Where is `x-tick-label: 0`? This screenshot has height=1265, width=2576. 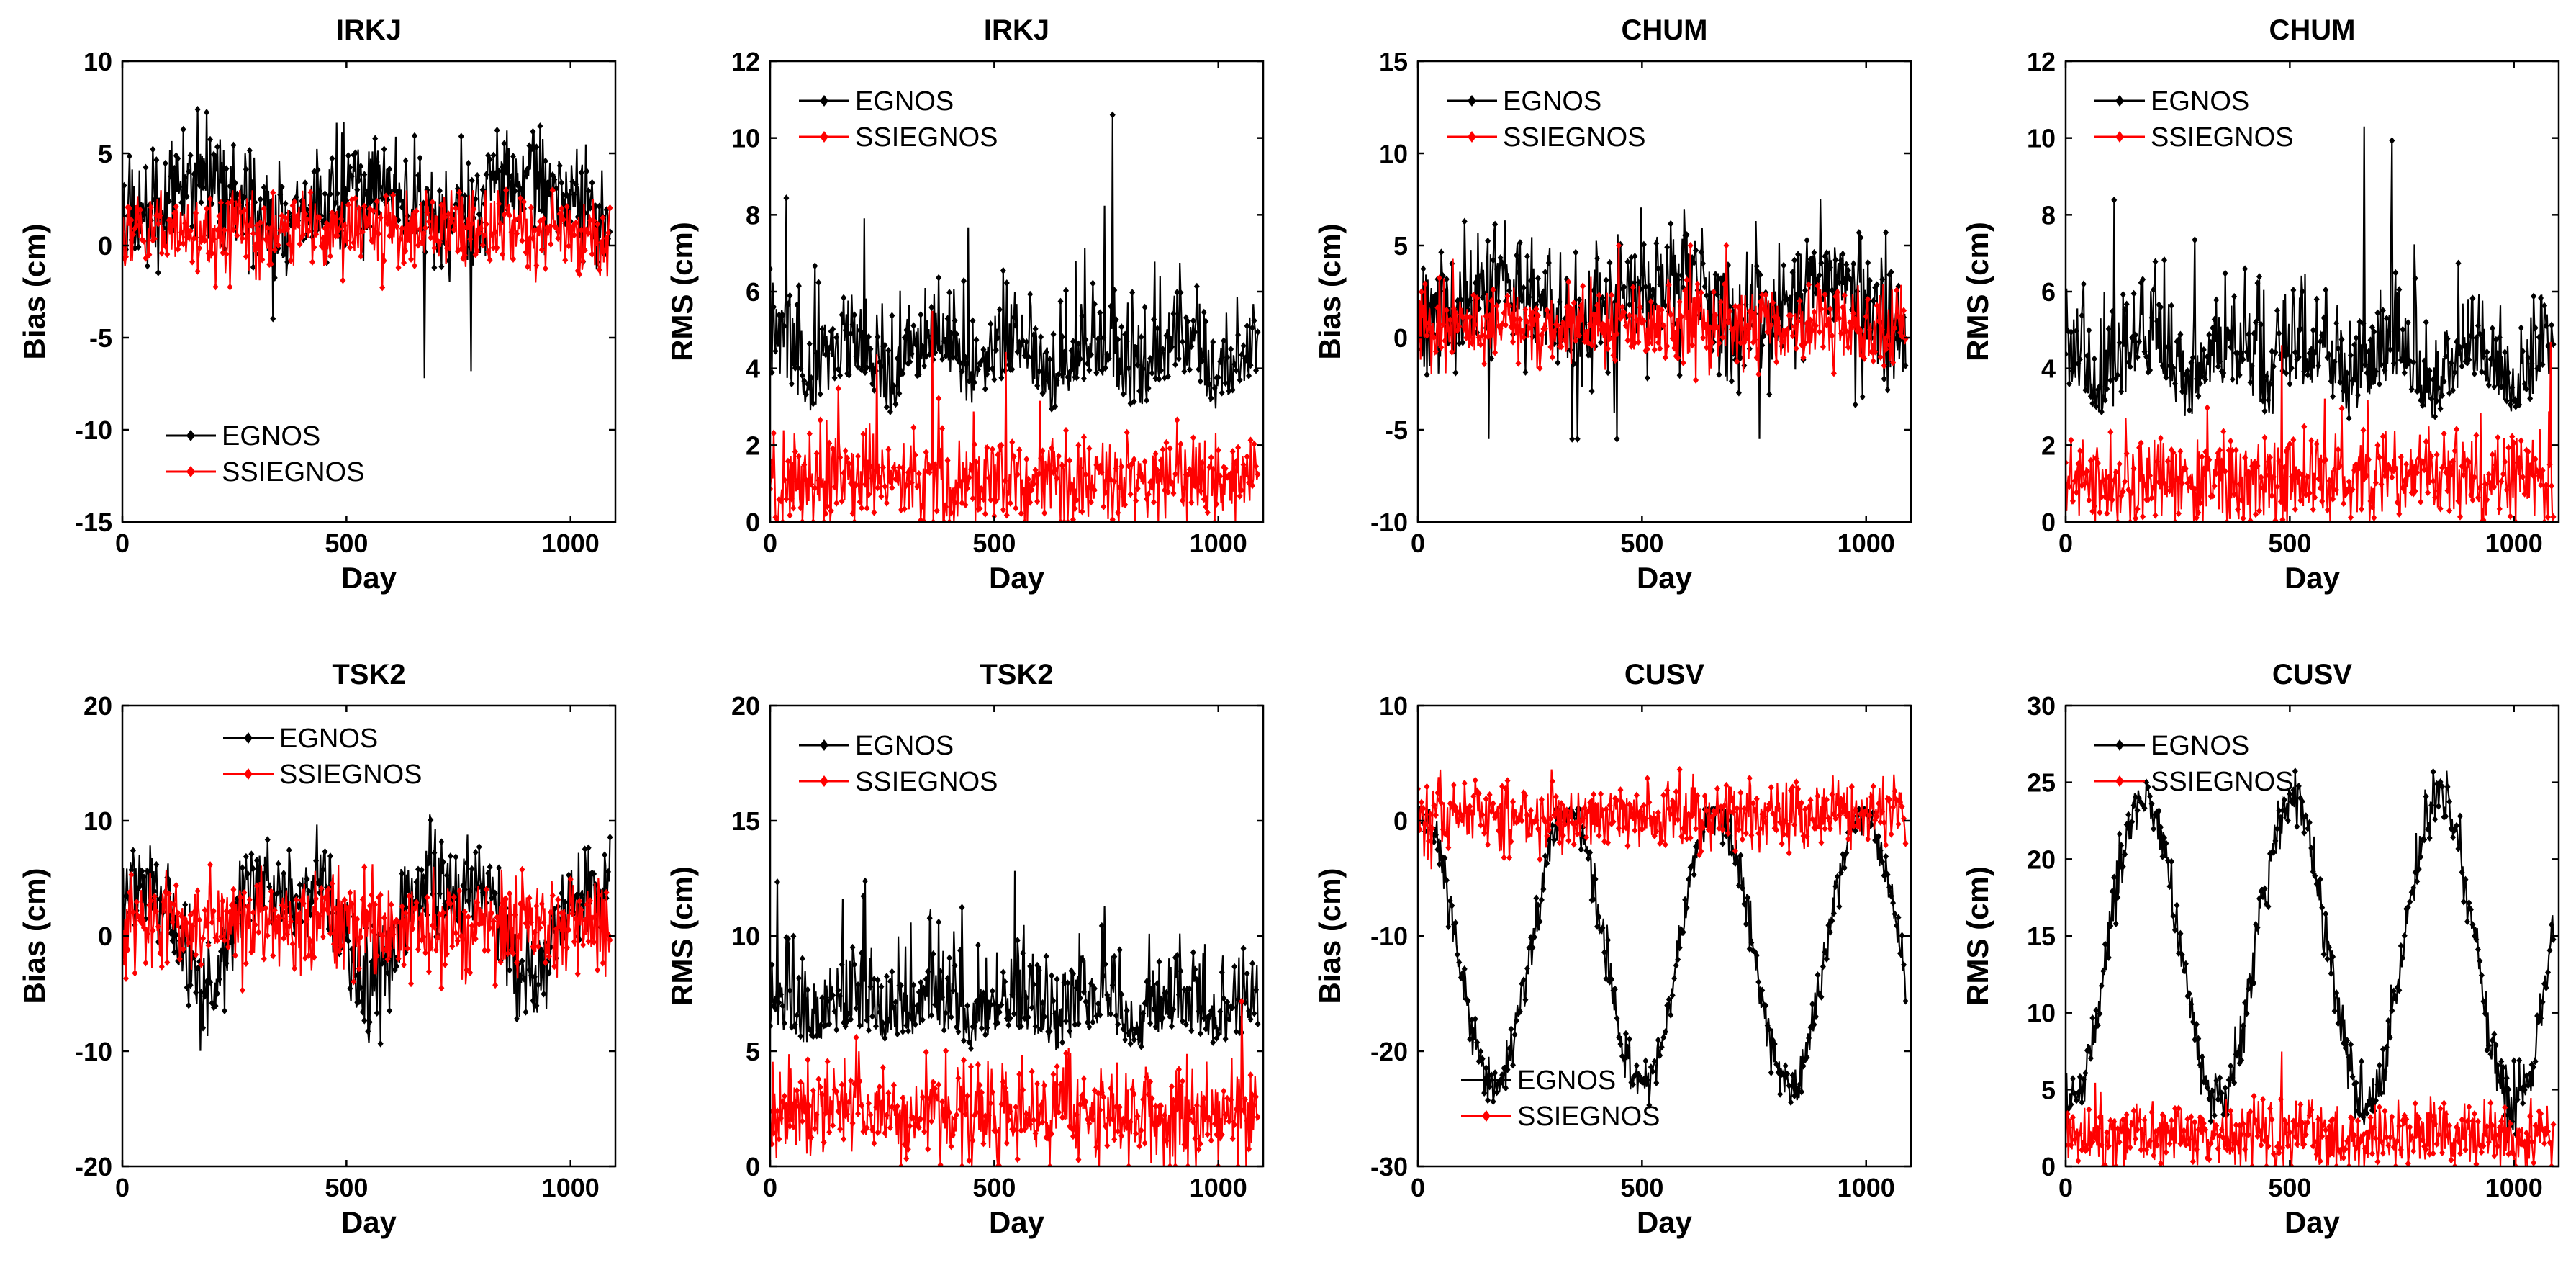 x-tick-label: 0 is located at coordinates (1418, 543).